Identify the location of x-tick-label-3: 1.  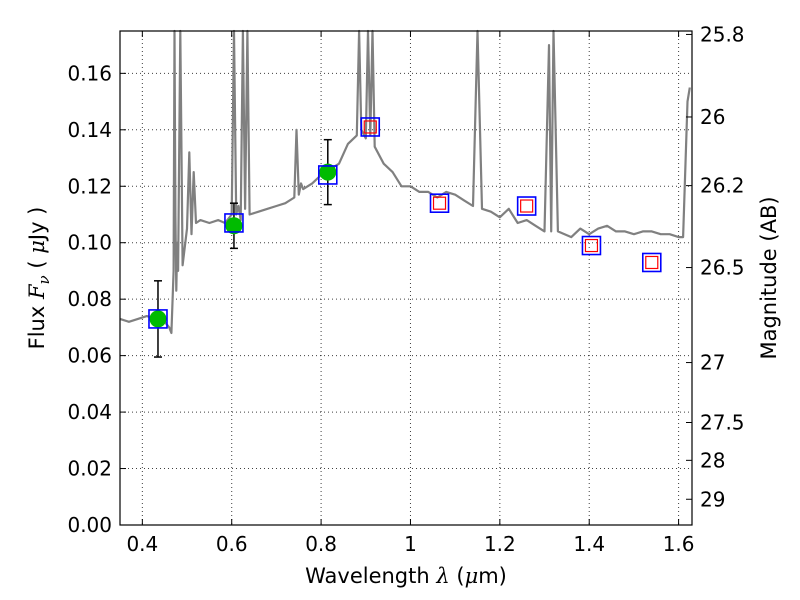
(410, 544).